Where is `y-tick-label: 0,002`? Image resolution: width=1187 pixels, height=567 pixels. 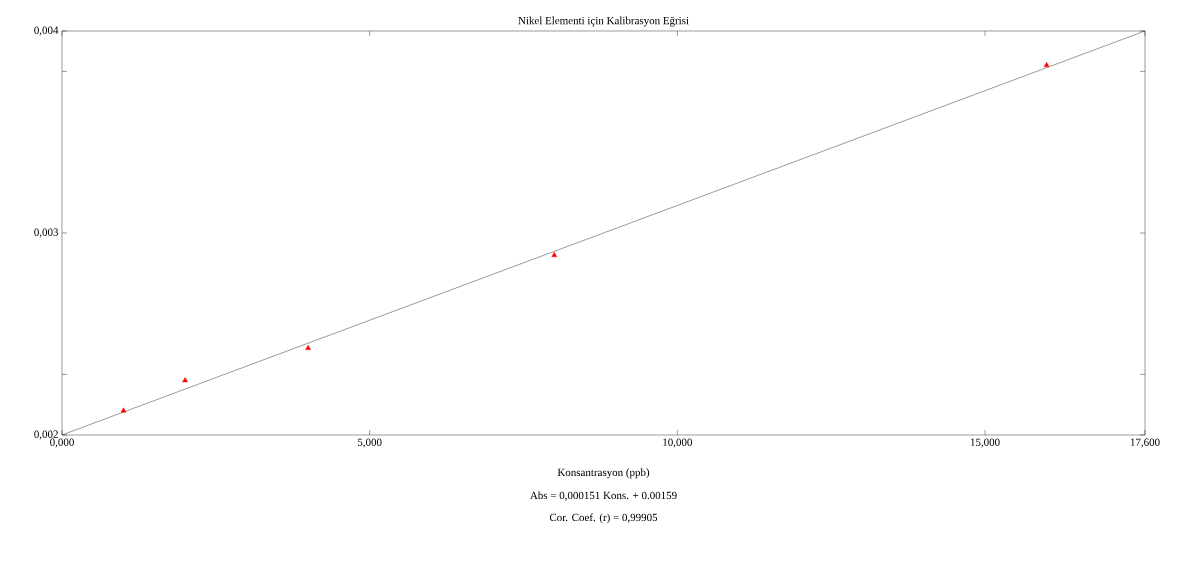
y-tick-label: 0,002 is located at coordinates (46, 435).